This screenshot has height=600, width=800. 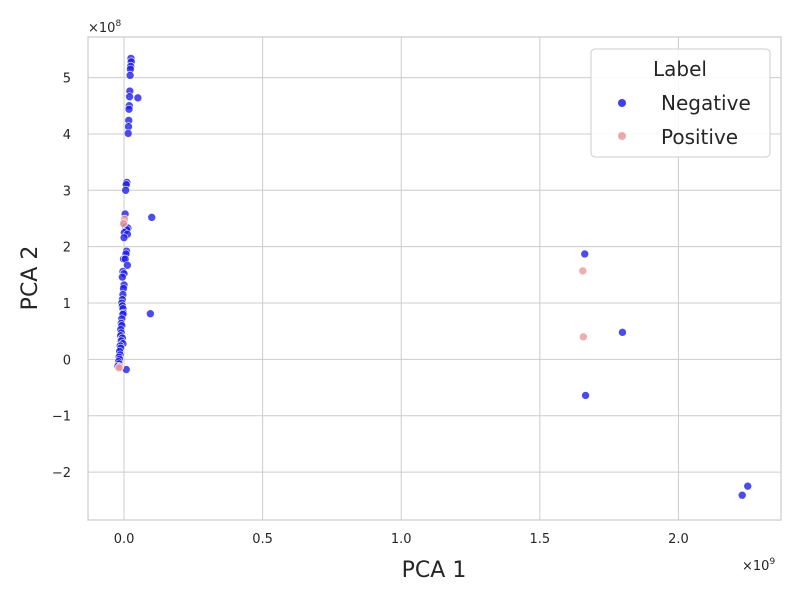 What do you see at coordinates (401, 539) in the screenshot?
I see `x-tick-label: 1.0` at bounding box center [401, 539].